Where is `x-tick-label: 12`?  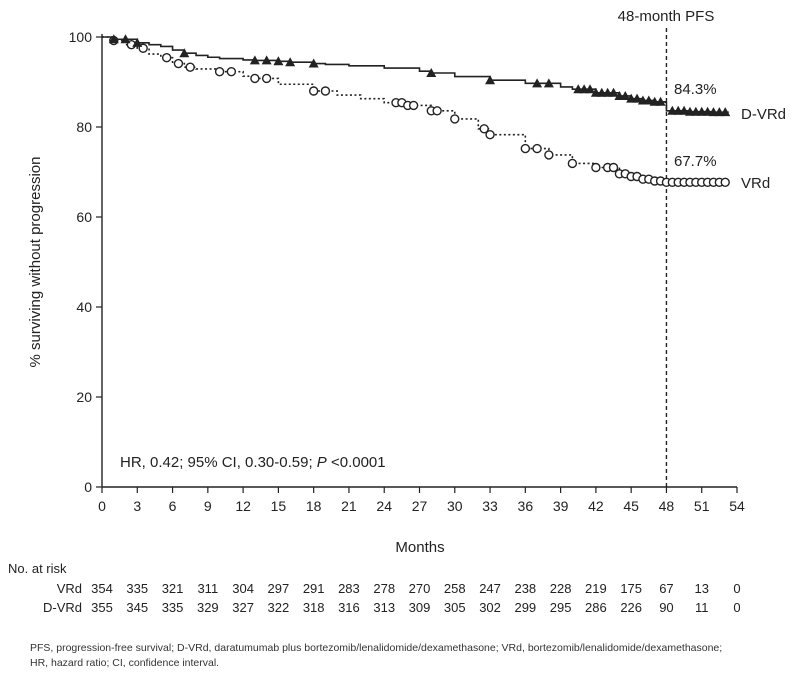 x-tick-label: 12 is located at coordinates (243, 506).